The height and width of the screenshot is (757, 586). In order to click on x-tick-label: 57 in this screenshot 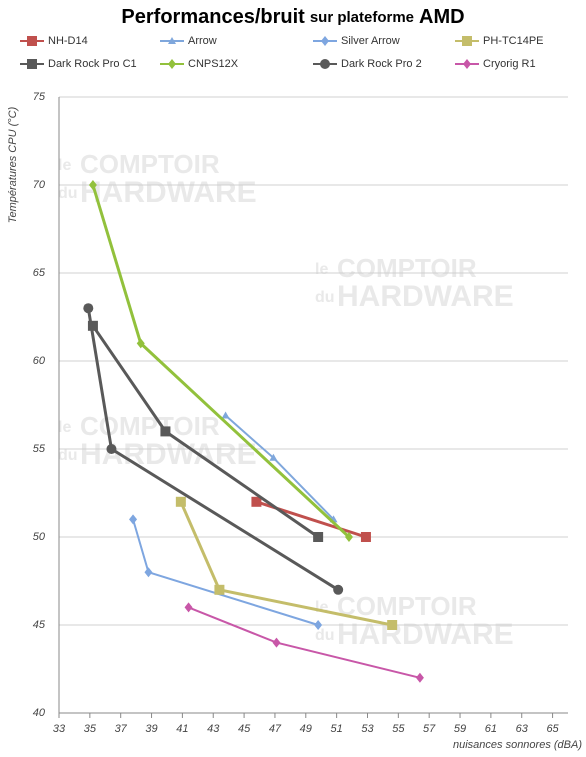, I will do `click(429, 729)`.